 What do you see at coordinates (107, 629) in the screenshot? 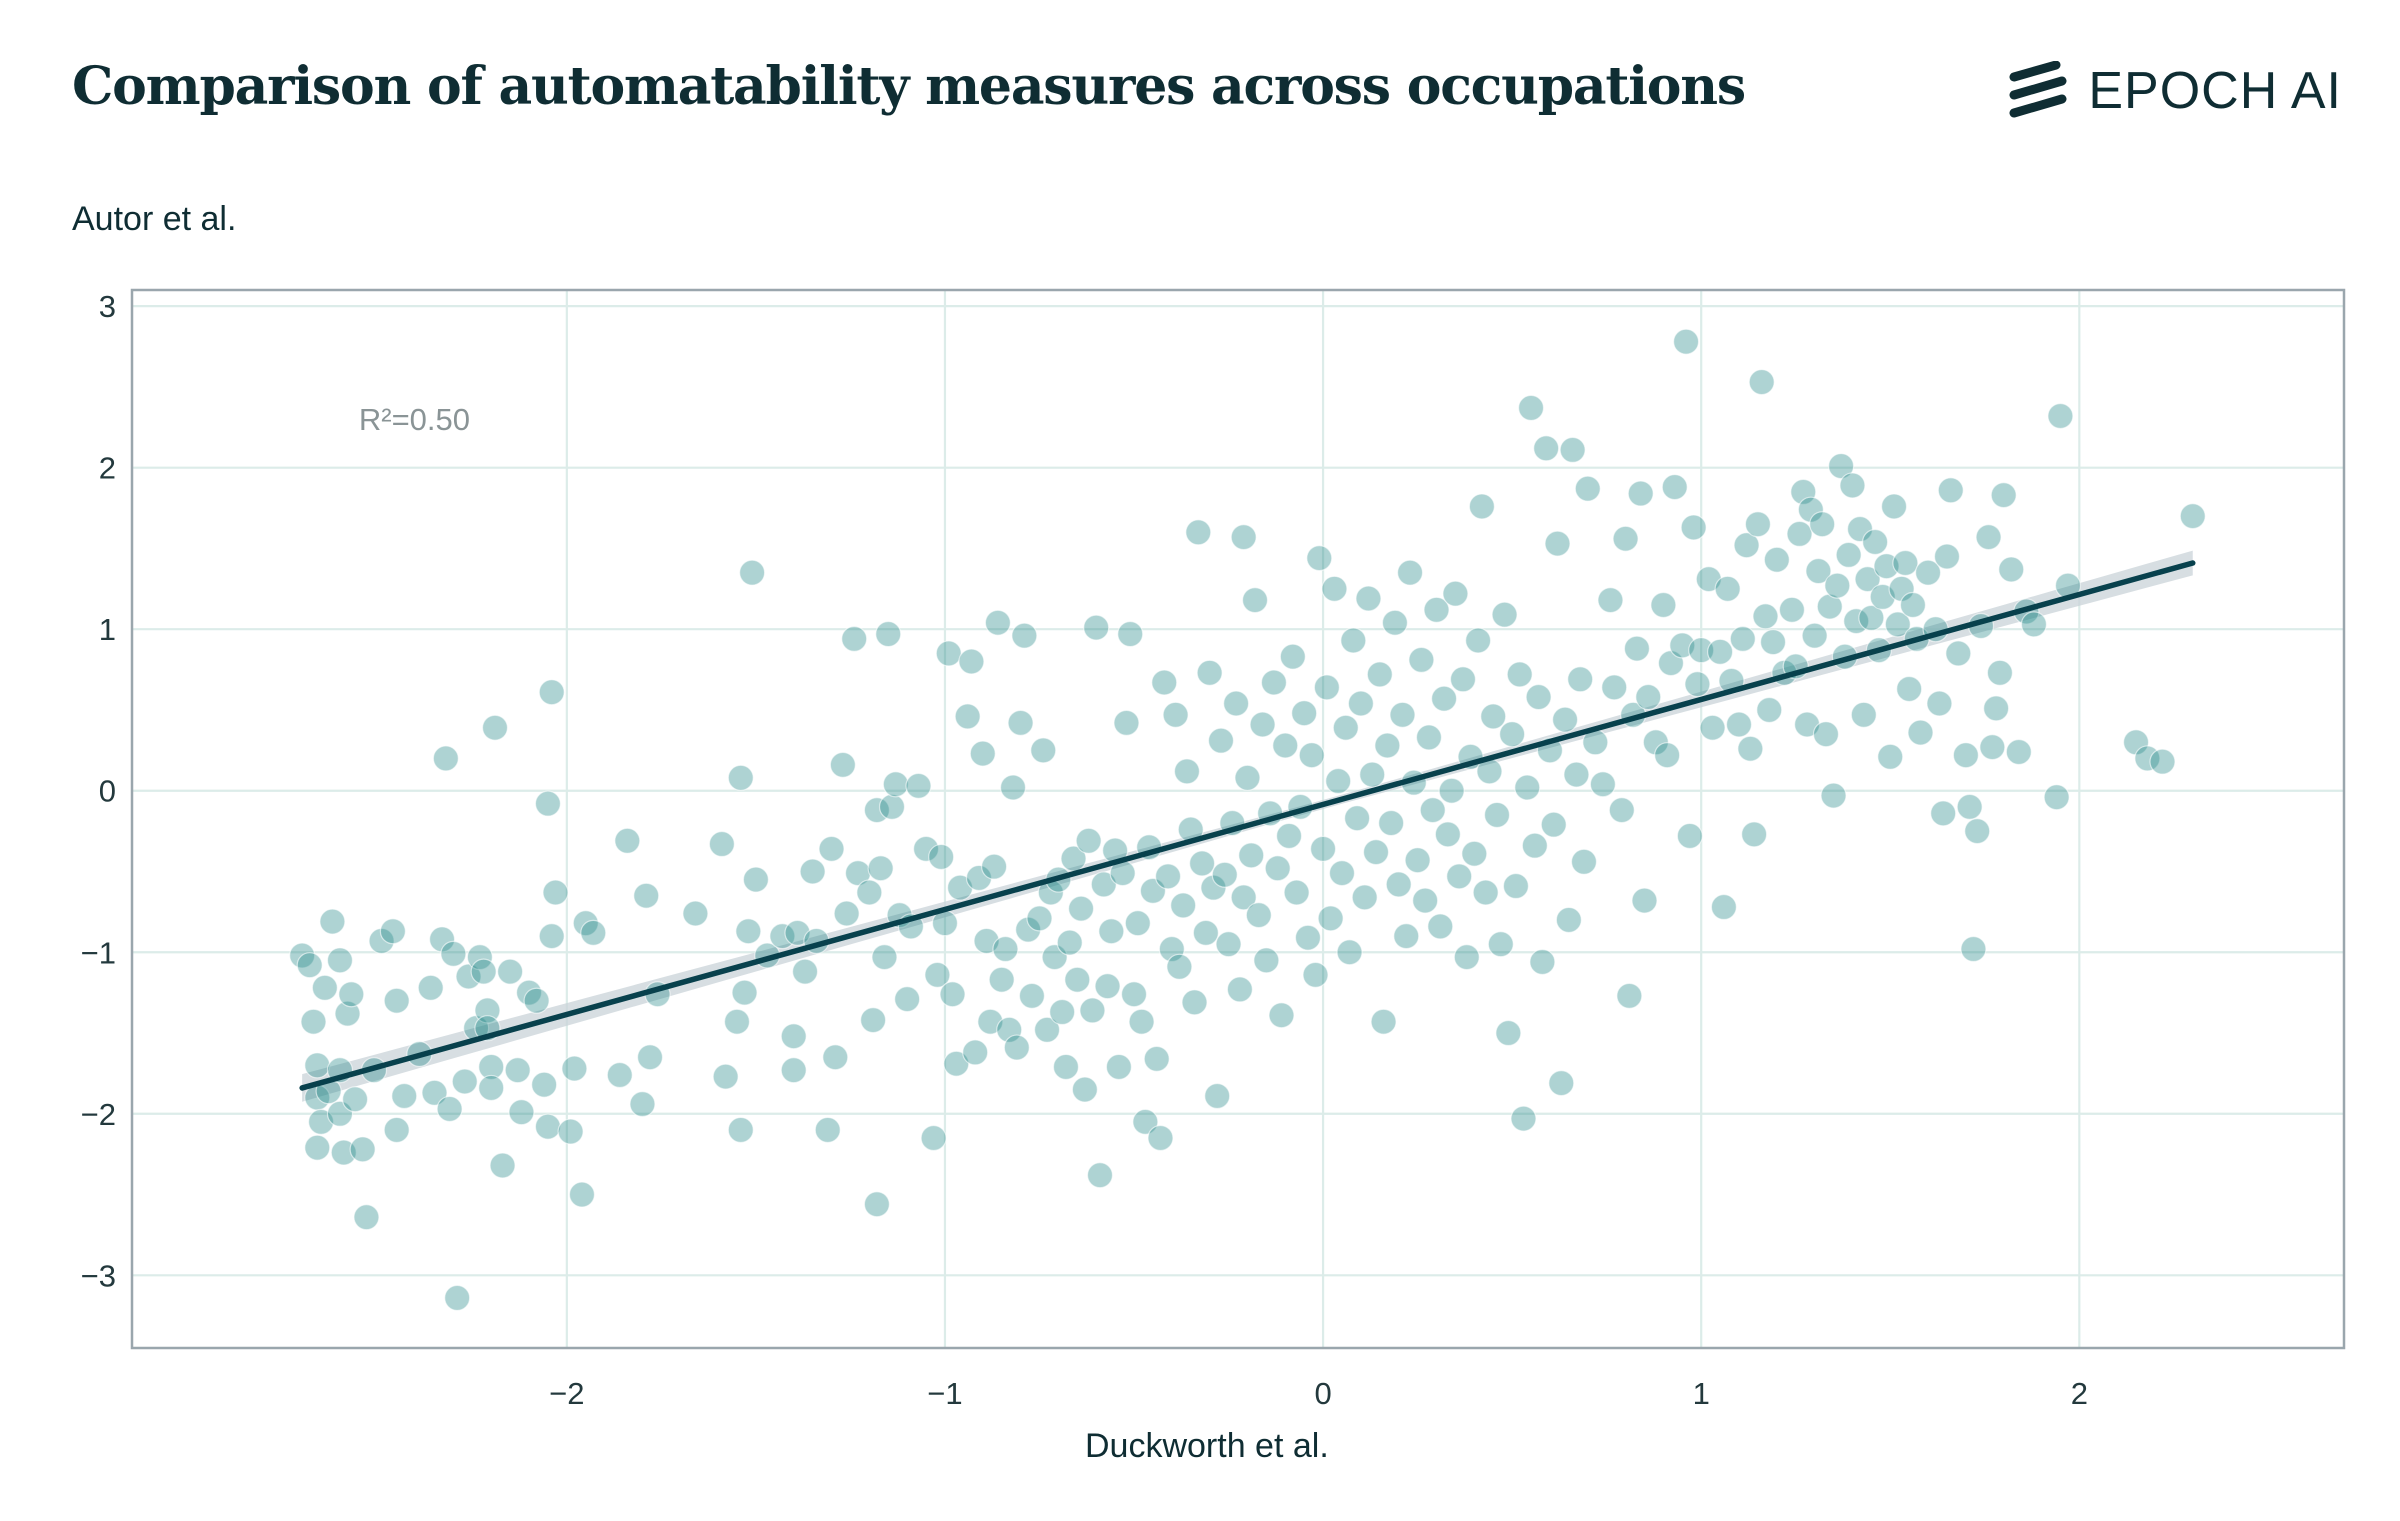
I see `y-tick-label: 1` at bounding box center [107, 629].